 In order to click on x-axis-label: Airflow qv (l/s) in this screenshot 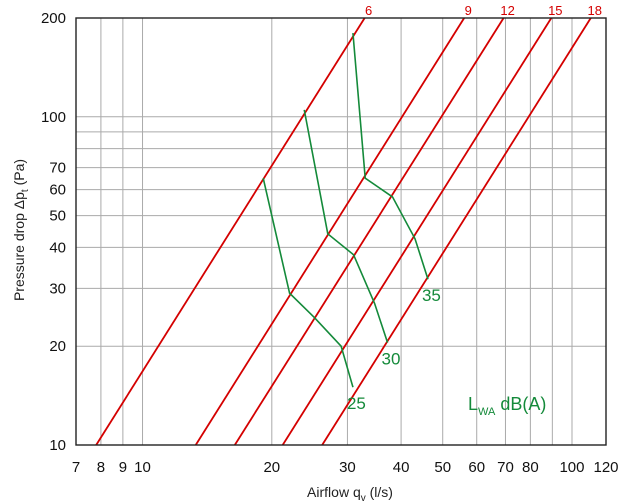, I will do `click(350, 494)`.